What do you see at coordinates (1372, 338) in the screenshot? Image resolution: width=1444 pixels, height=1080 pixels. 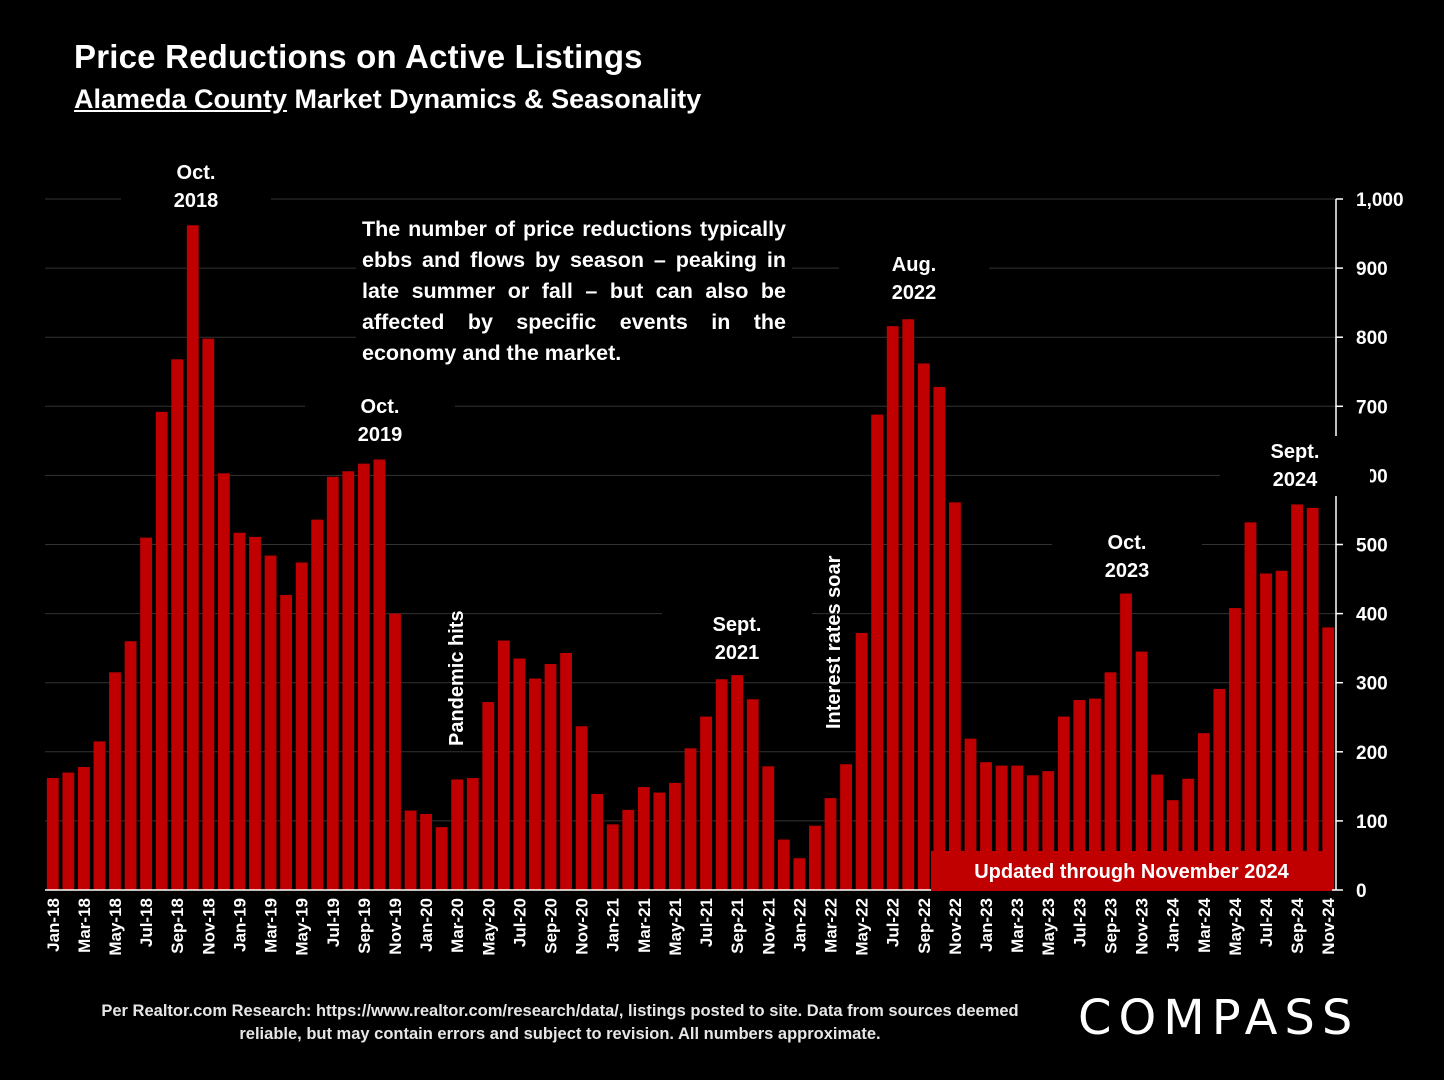 I see `y-tick-label: 800` at bounding box center [1372, 338].